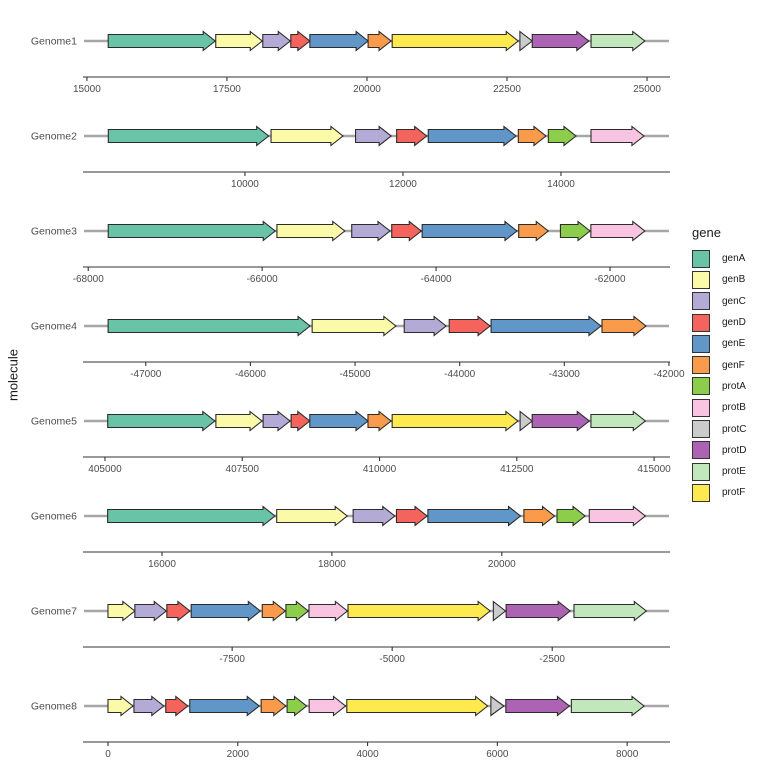 The width and height of the screenshot is (768, 768). I want to click on gene-arrow-Genome2-genF, so click(532, 136).